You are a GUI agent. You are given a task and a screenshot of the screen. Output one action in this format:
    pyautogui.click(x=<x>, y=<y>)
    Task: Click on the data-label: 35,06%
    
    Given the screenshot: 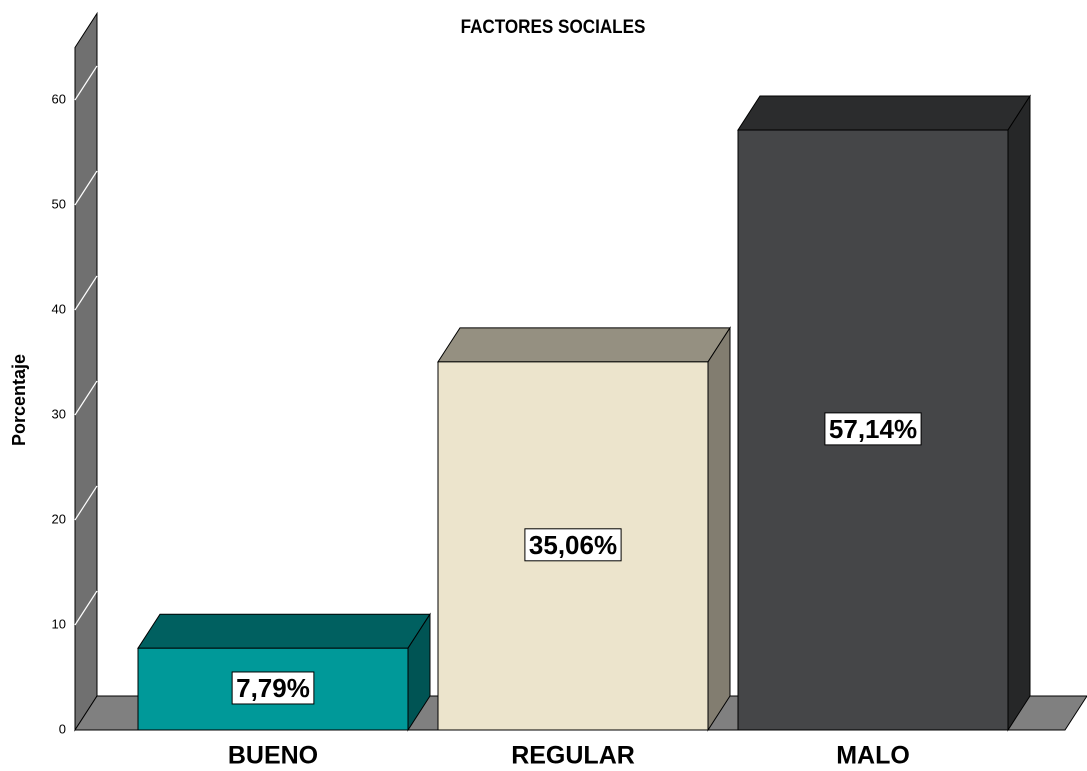 What is the action you would take?
    pyautogui.click(x=573, y=545)
    